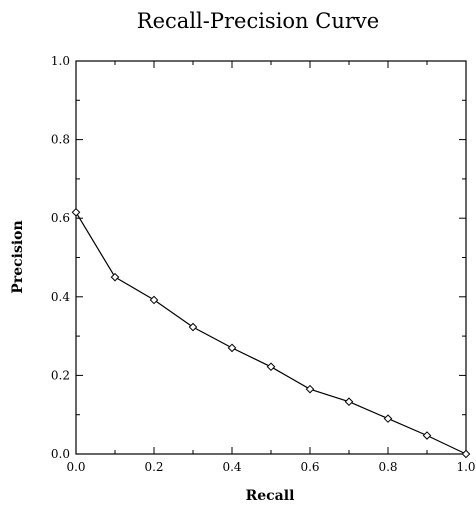  I want to click on y-tick-label: 0.4, so click(60, 297).